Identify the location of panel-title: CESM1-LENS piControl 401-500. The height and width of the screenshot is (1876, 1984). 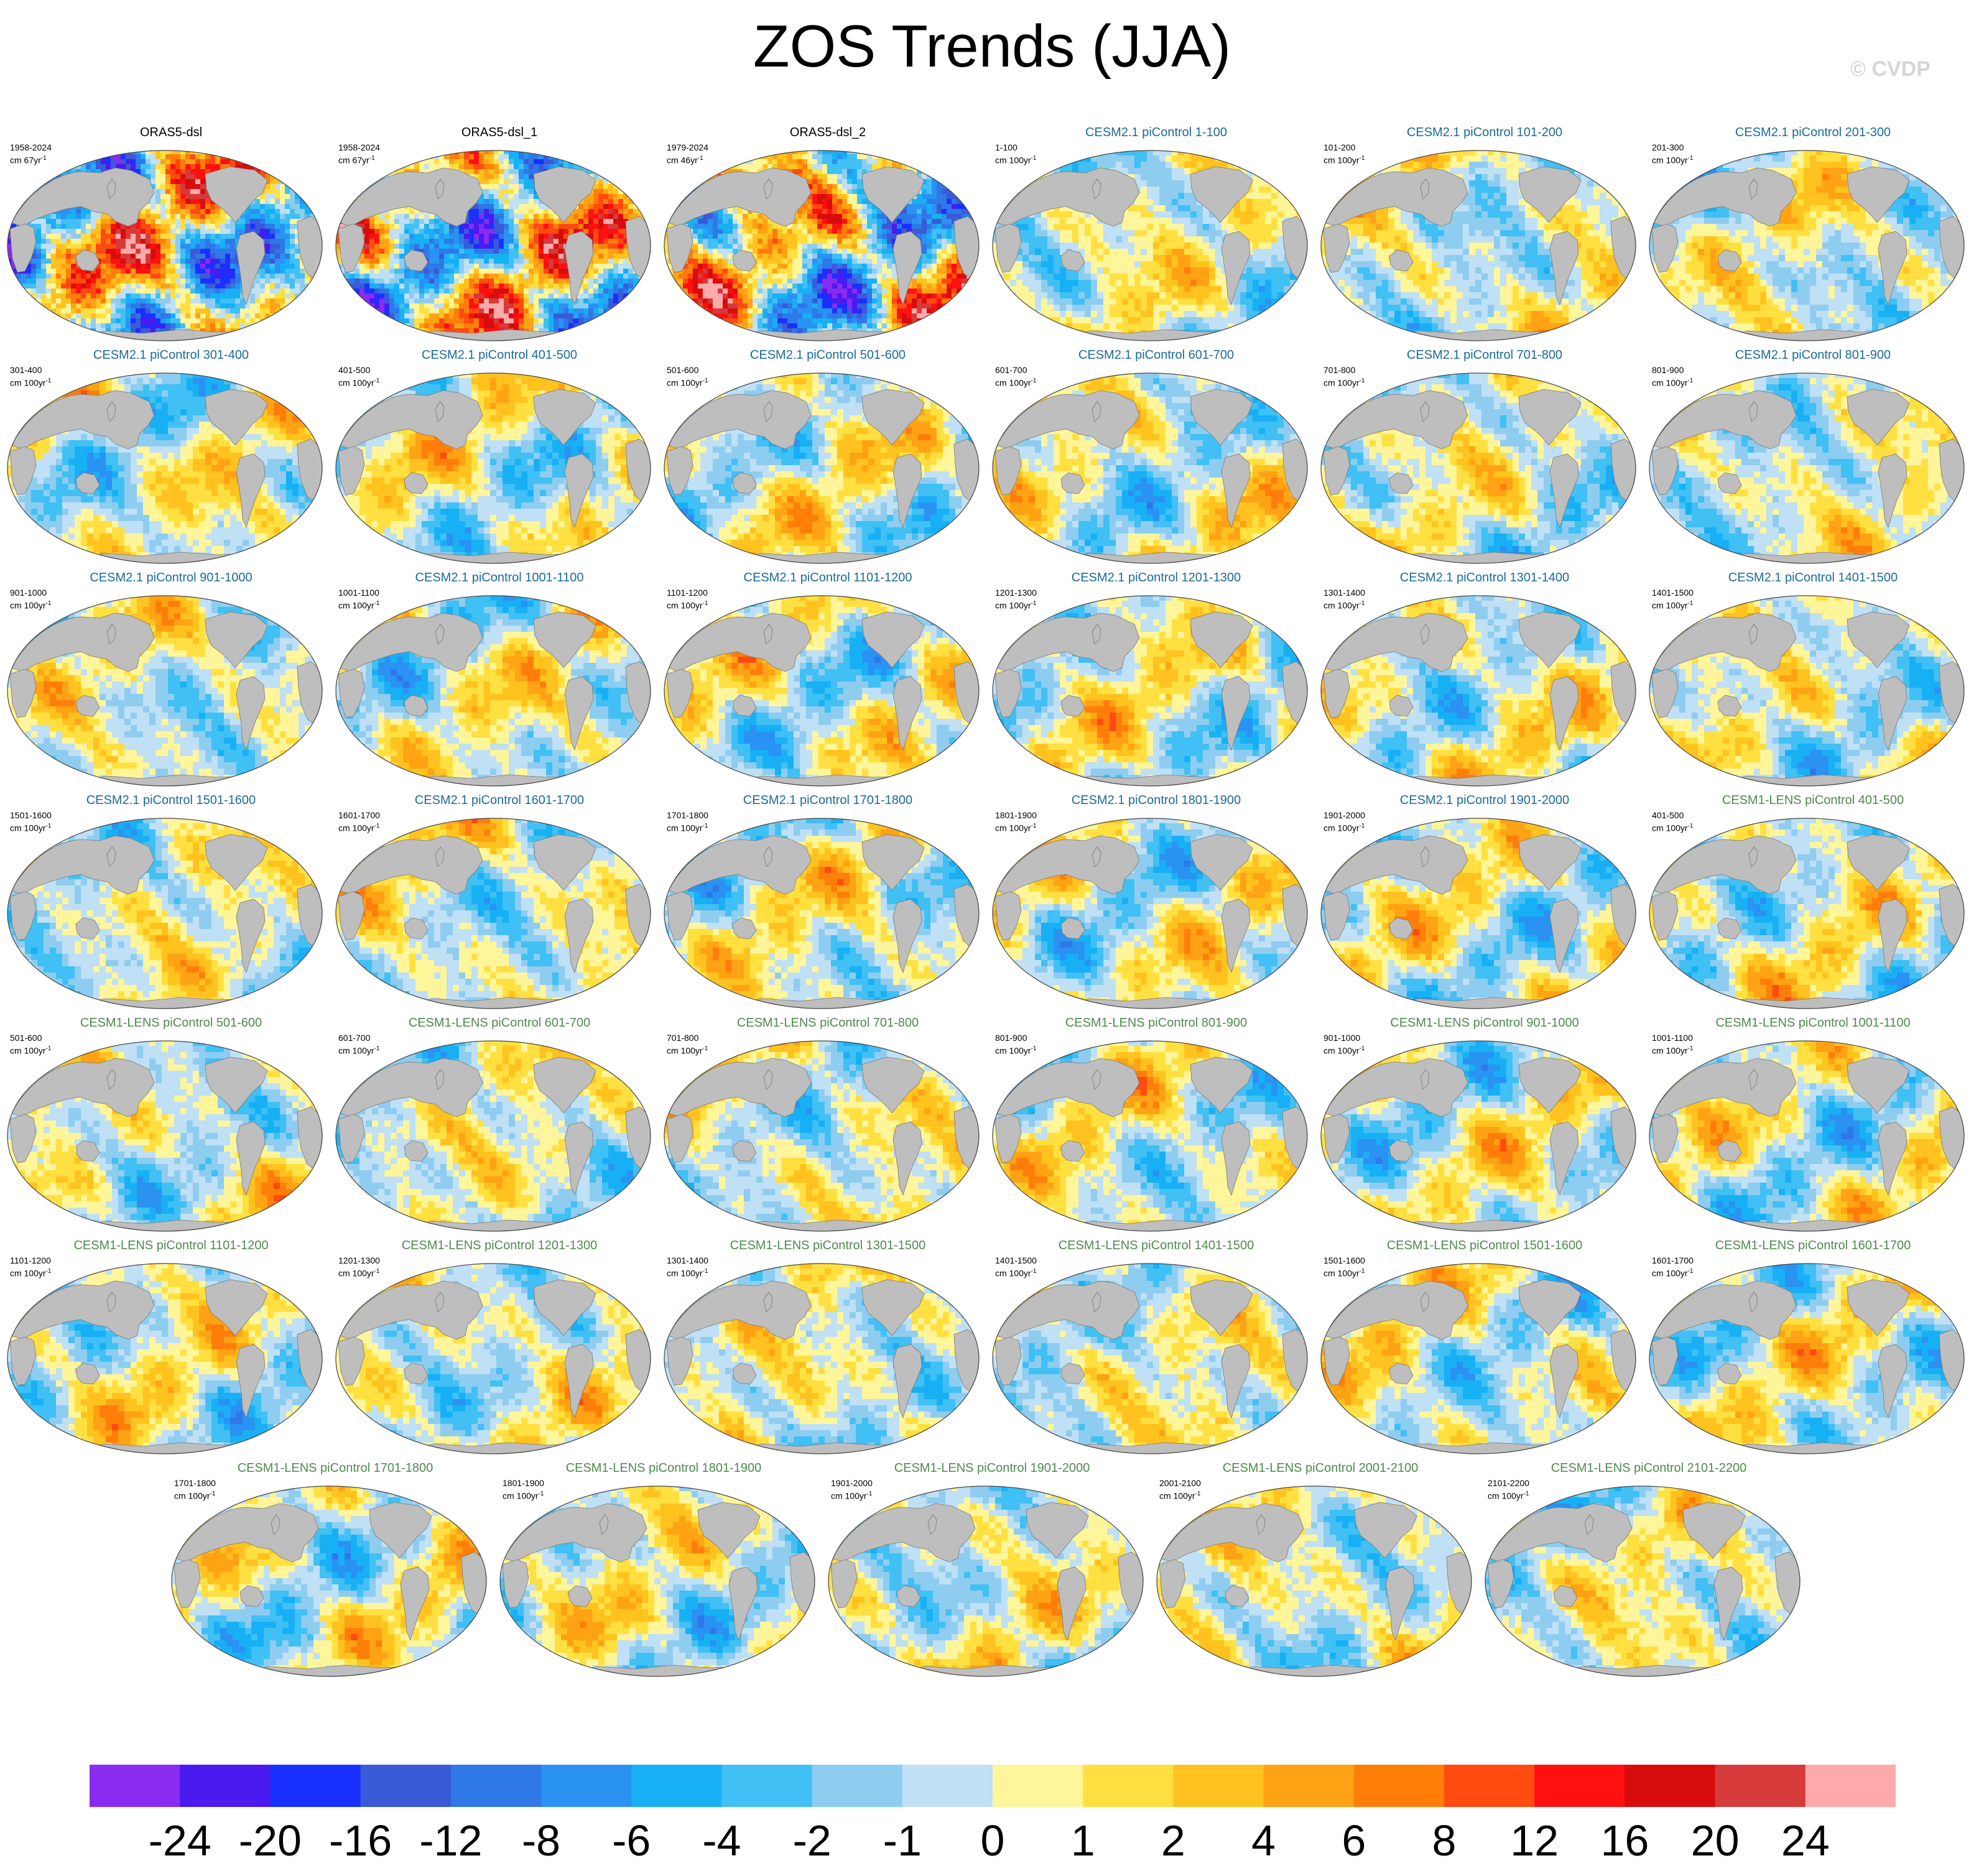
(1813, 800).